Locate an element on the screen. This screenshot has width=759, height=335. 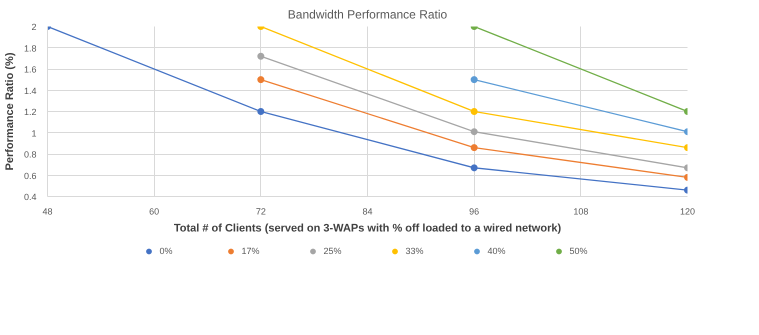
legend-label: 17% is located at coordinates (251, 251).